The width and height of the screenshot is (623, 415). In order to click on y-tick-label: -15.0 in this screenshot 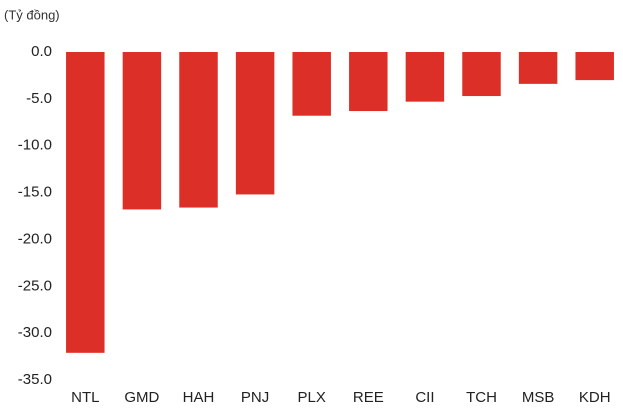, I will do `click(35, 192)`.